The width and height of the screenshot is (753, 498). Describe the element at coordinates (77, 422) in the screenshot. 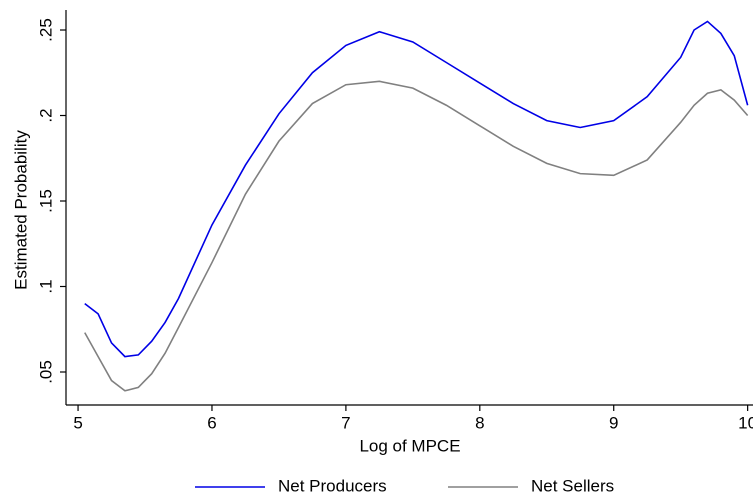

I see `x-tick-label: 5` at that location.